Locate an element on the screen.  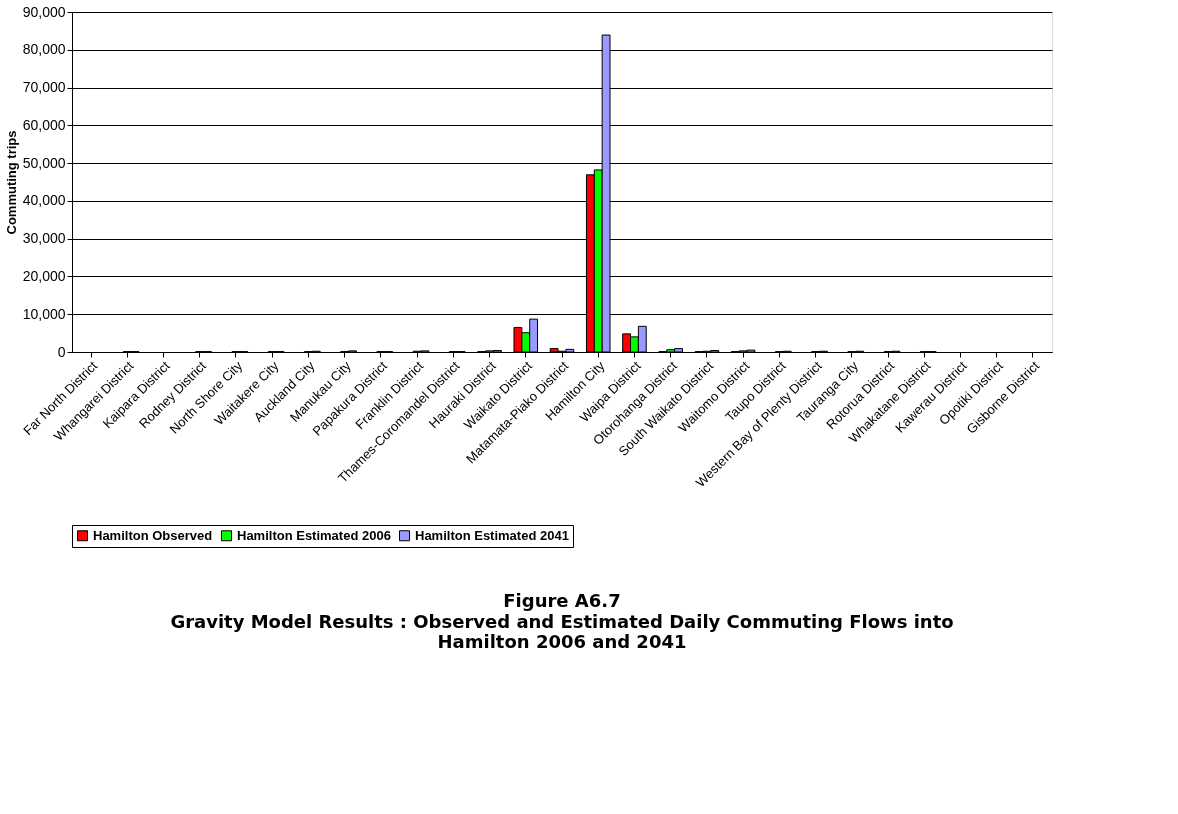
y-tick-label: 30,000 is located at coordinates (44, 238).